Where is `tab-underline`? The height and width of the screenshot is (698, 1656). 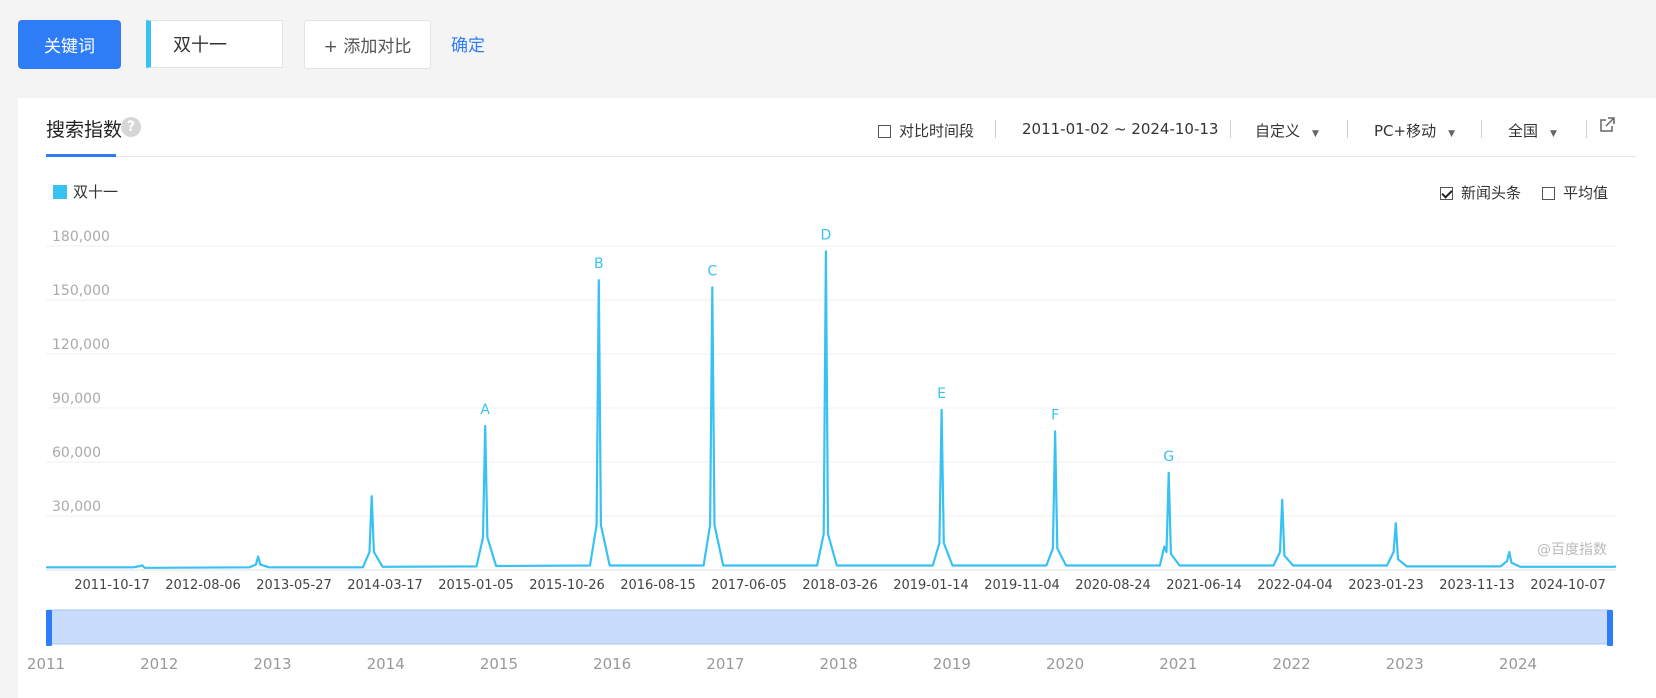
tab-underline is located at coordinates (81, 155).